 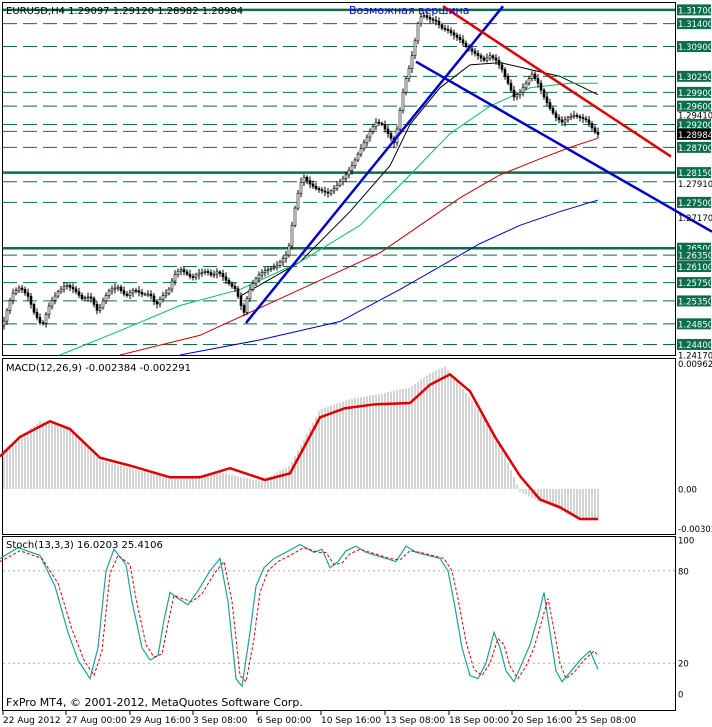 I want to click on price-tick-label: 1.29410, so click(x=695, y=116).